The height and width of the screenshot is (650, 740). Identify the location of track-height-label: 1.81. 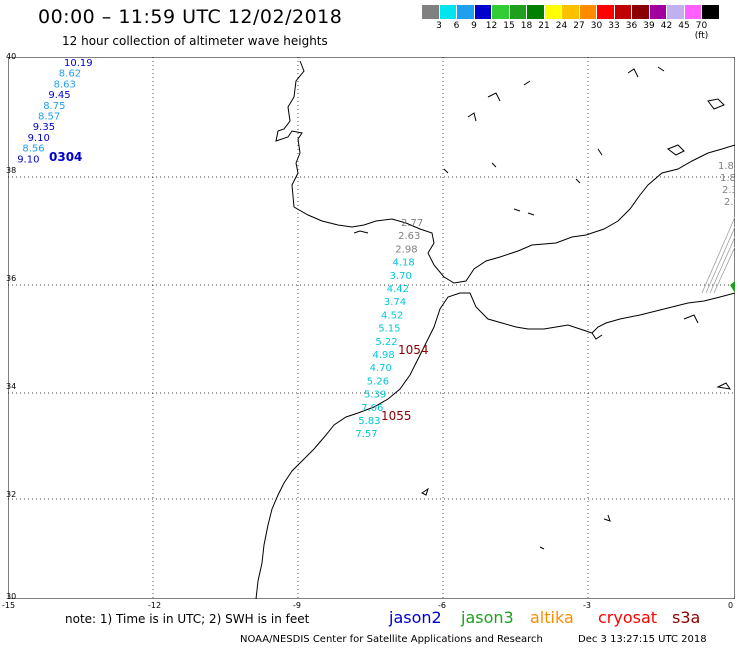
(727, 178).